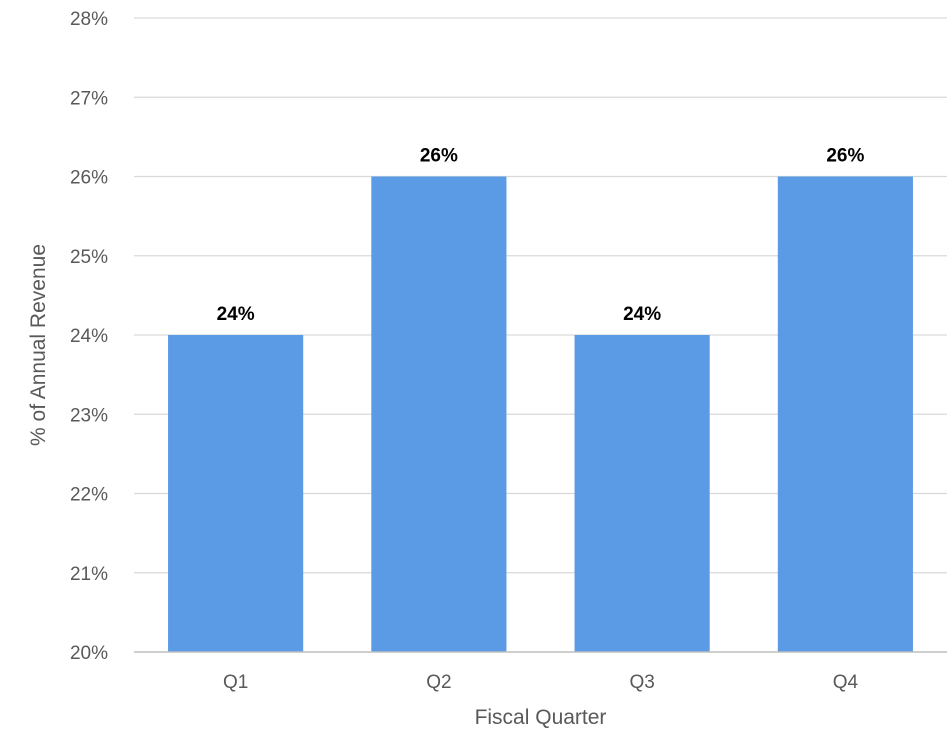 This screenshot has height=735, width=952. Describe the element at coordinates (89, 495) in the screenshot. I see `y-tick-label: 22%` at that location.